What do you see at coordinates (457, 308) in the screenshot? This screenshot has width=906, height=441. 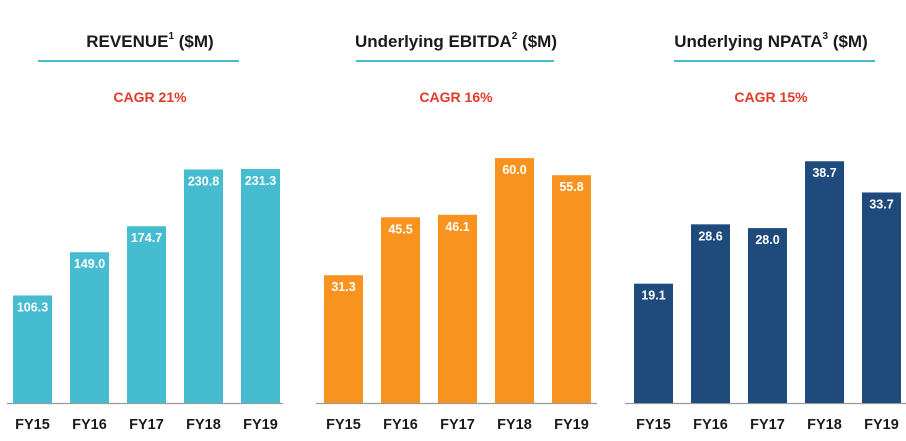 I see `ebitda-bar-fy17` at bounding box center [457, 308].